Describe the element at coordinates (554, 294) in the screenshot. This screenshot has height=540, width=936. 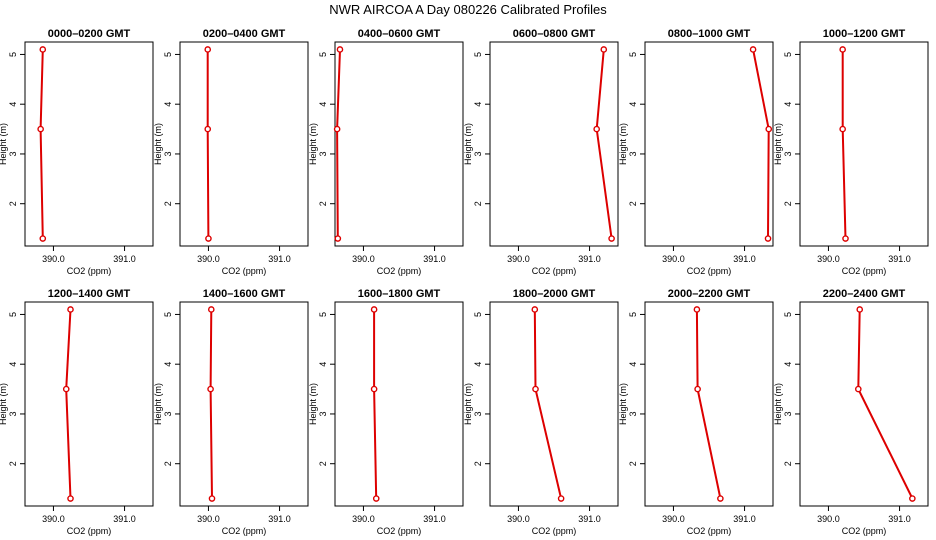
I see `panel-title: 1800–2000 GMT` at that location.